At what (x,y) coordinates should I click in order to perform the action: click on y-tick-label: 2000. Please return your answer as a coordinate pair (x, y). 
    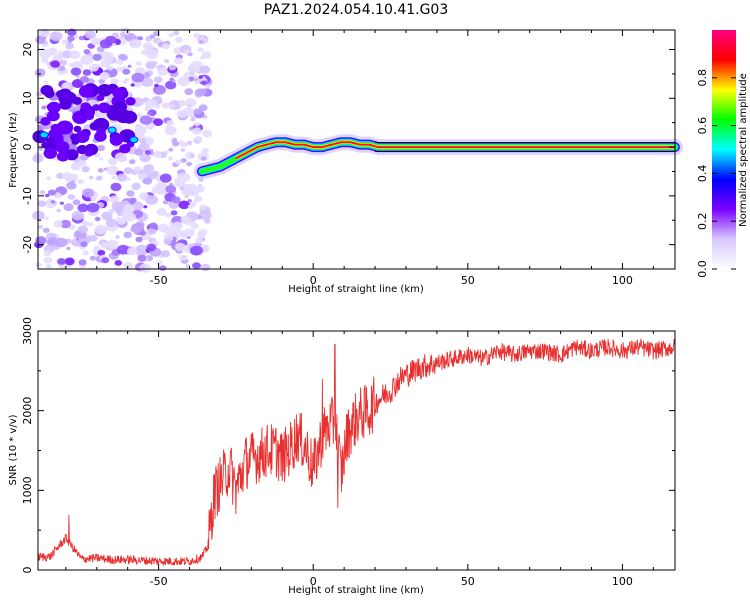
    Looking at the image, I should click on (27, 411).